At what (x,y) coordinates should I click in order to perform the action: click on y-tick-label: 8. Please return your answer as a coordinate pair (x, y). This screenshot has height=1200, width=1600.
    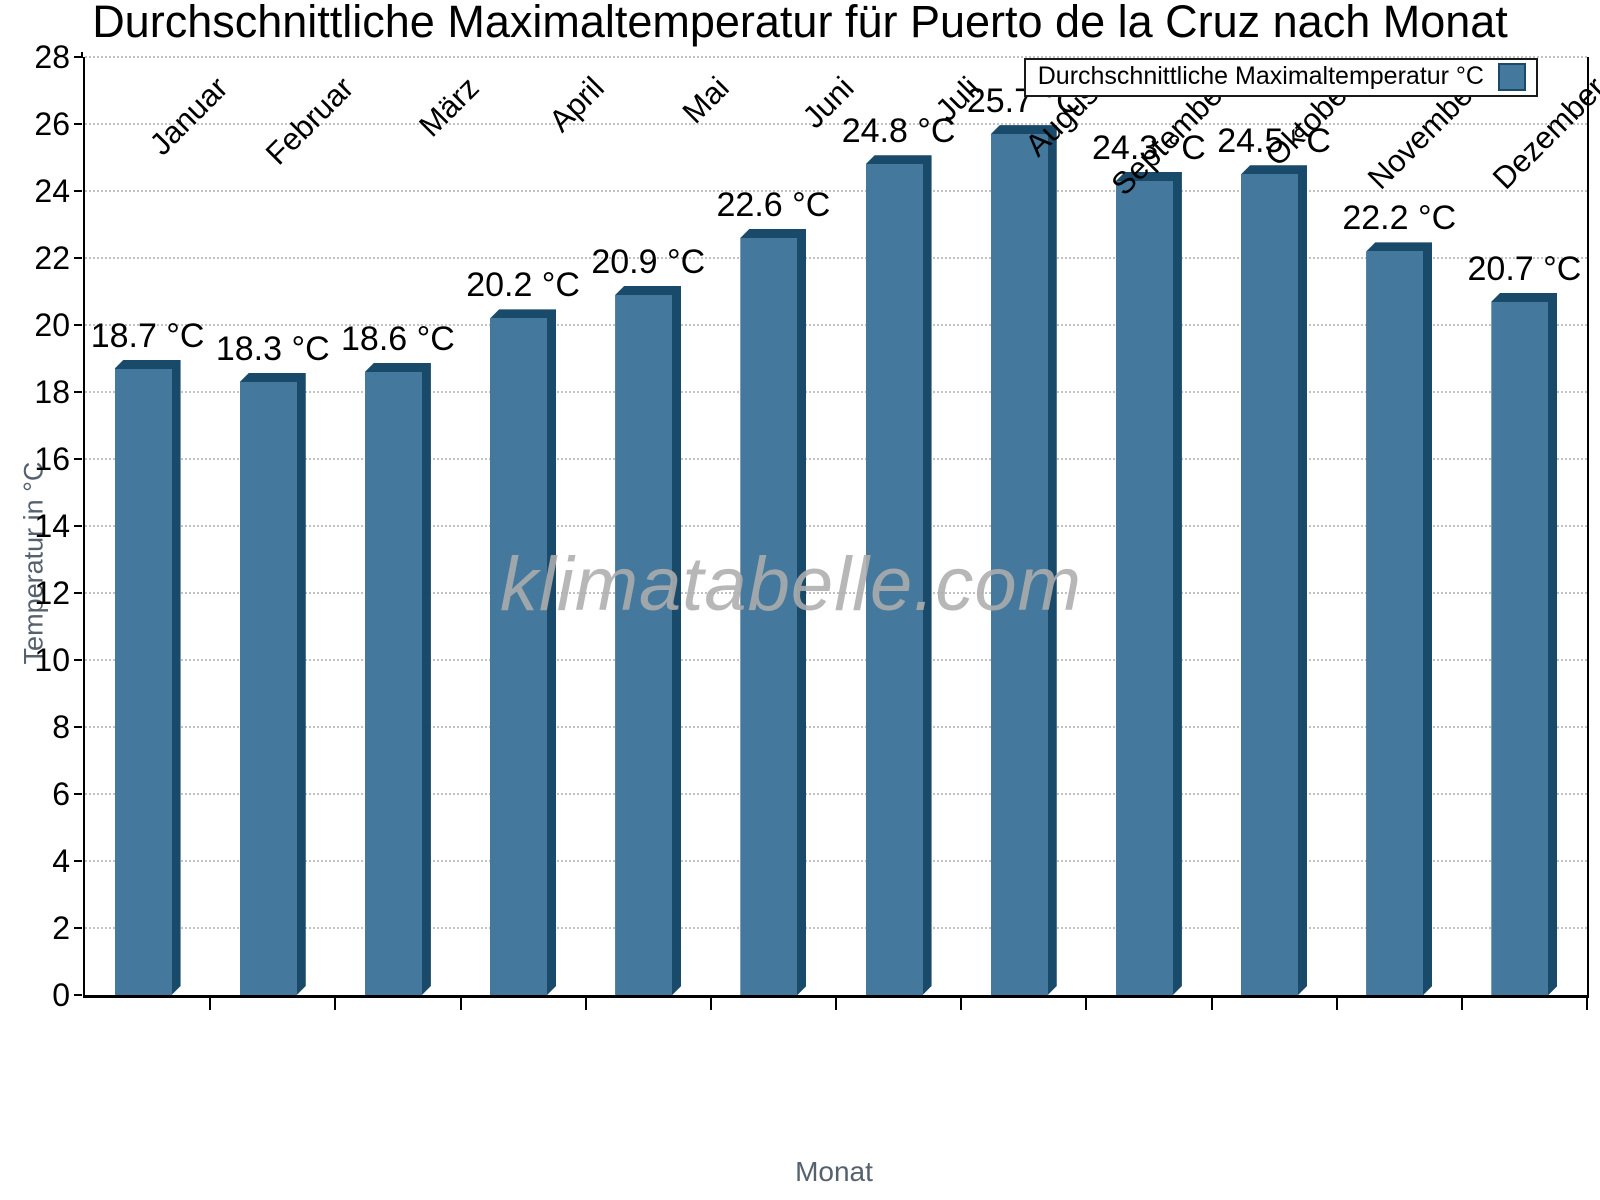
    Looking at the image, I should click on (61, 727).